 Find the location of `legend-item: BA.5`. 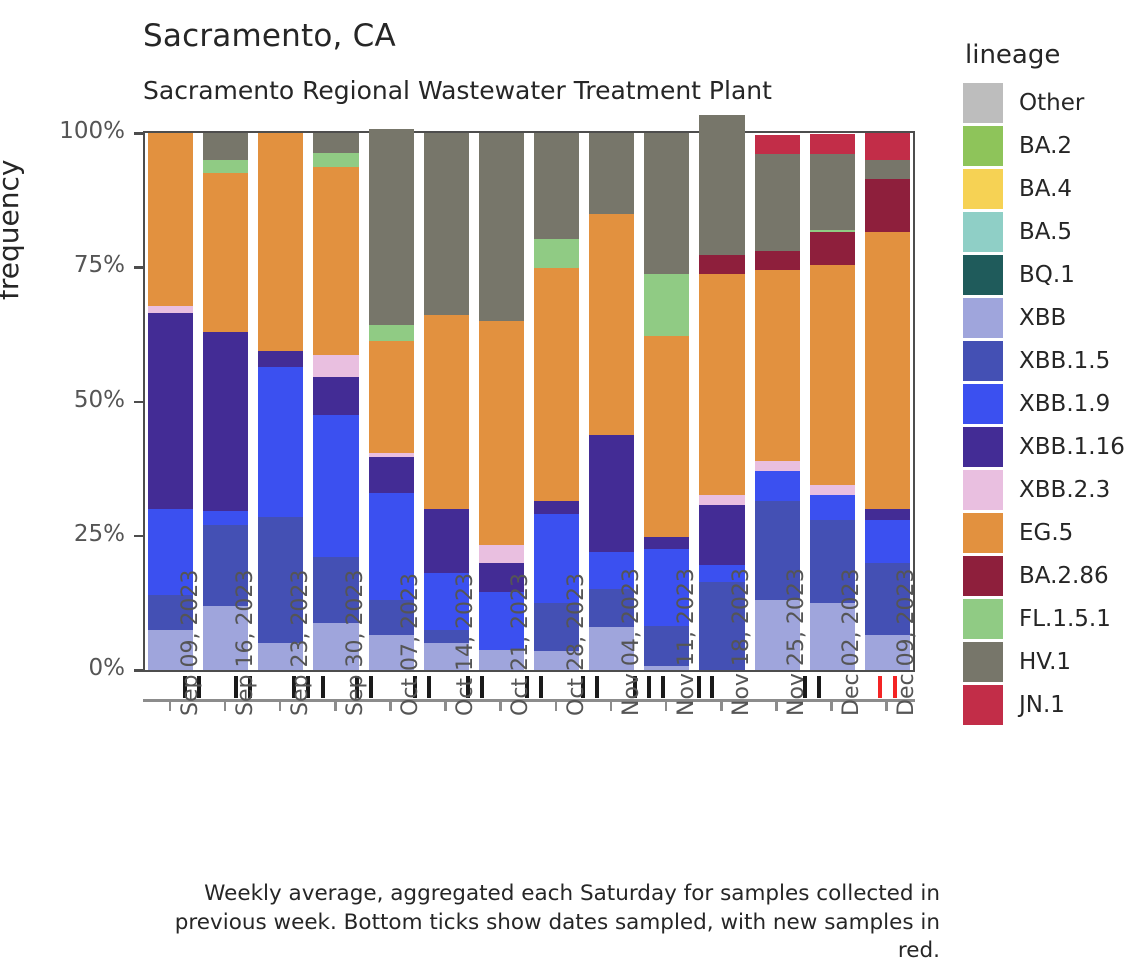

legend-item: BA.5 is located at coordinates (1055, 231).